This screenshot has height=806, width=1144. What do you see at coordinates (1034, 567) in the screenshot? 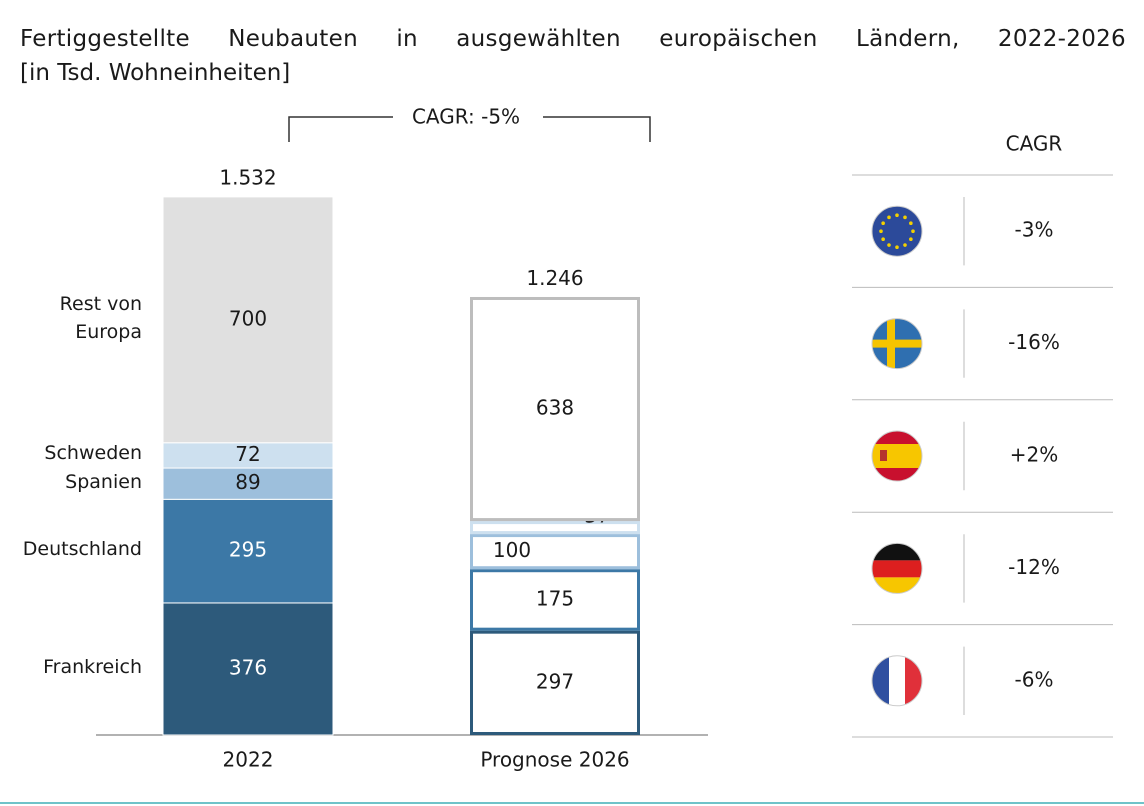
I see `cagr-value: -12%` at bounding box center [1034, 567].